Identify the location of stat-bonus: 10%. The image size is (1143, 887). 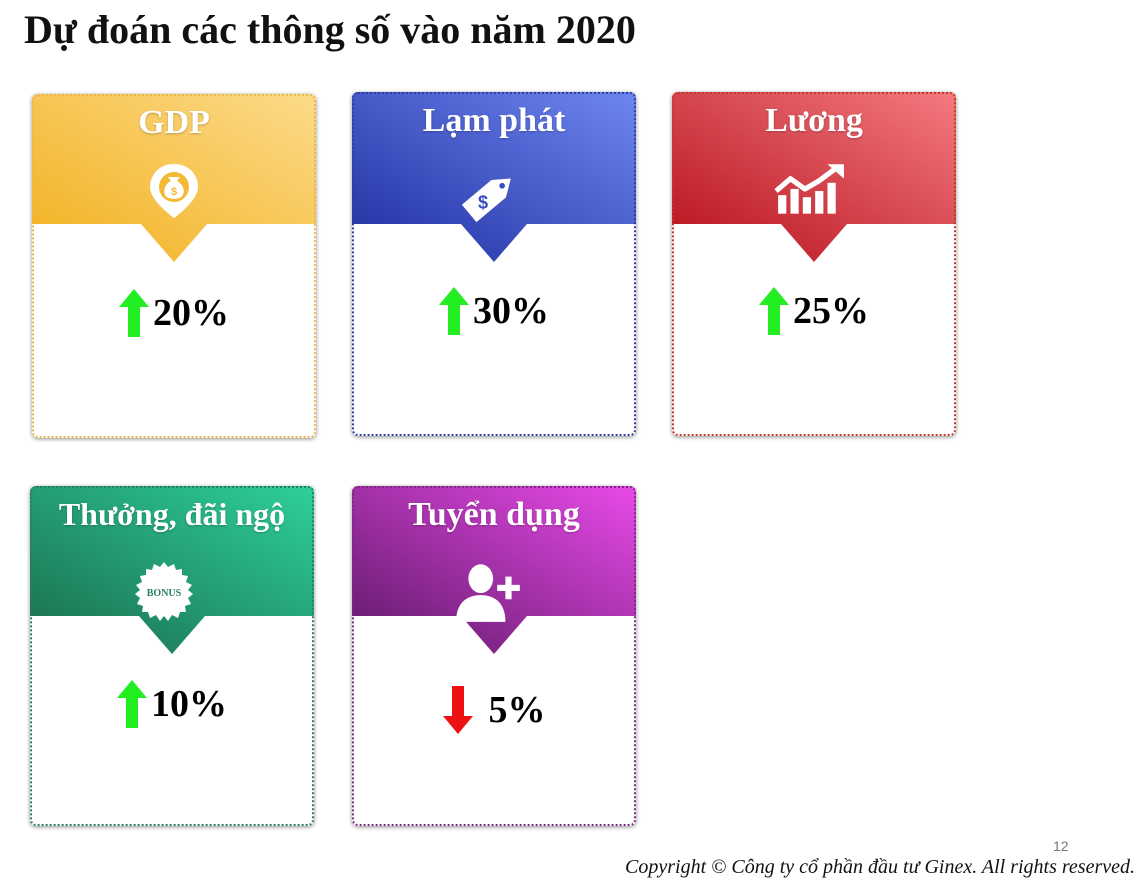
(172, 704).